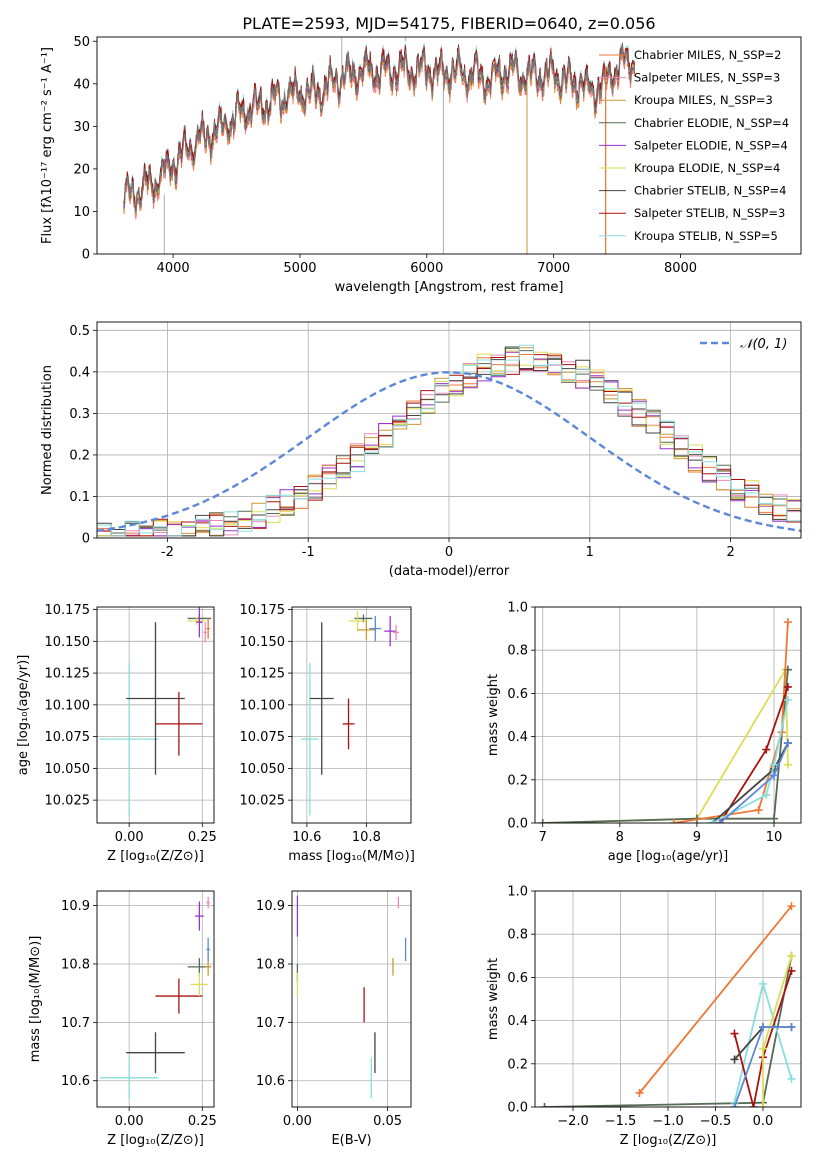 The width and height of the screenshot is (819, 1170). What do you see at coordinates (449, 451) in the screenshot?
I see `normal-reference-curve` at bounding box center [449, 451].